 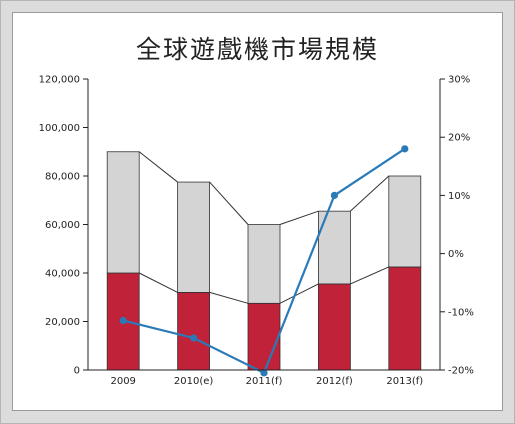 I want to click on left-tick-label: 20,000, so click(x=62, y=322).